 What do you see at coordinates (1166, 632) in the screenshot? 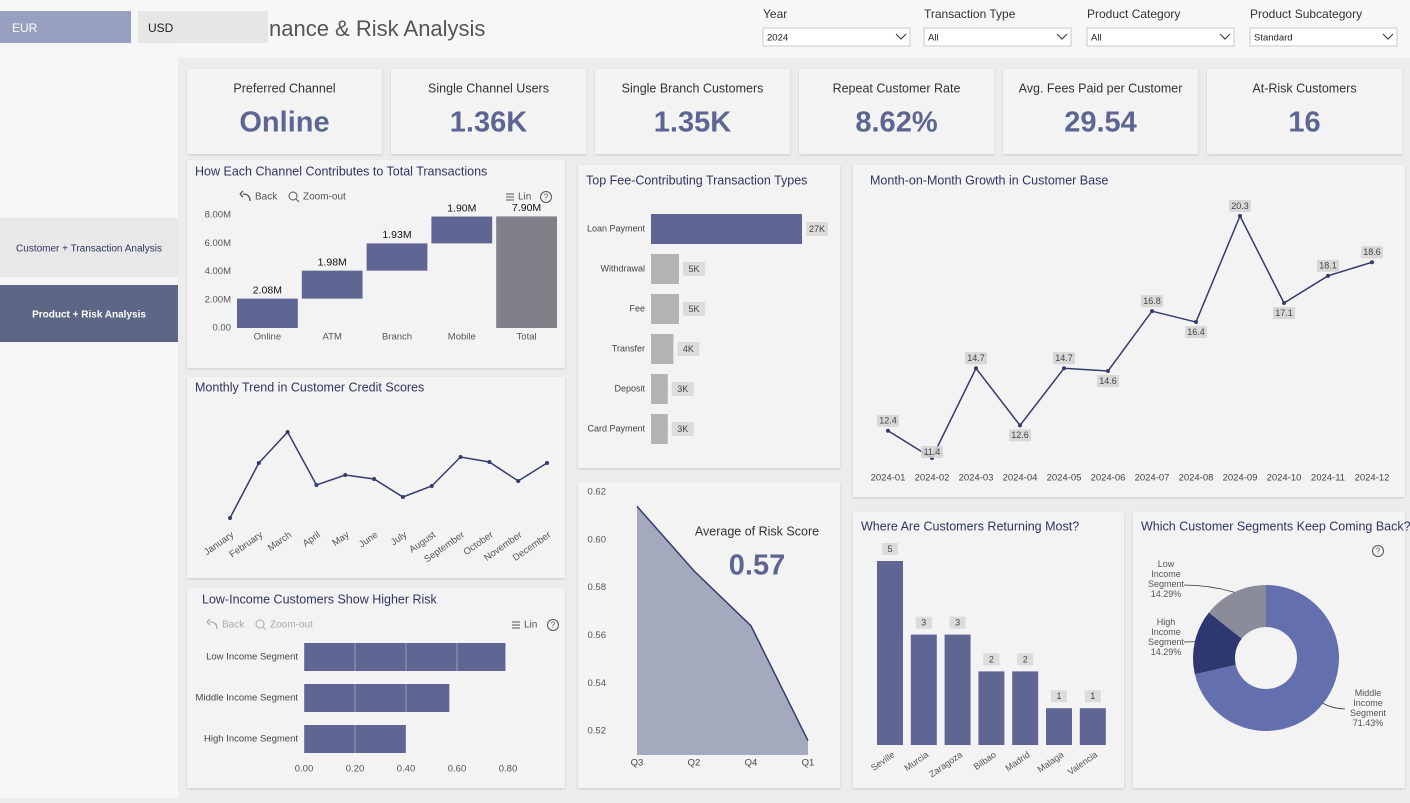
I see `slice-name: High Income Segment` at bounding box center [1166, 632].